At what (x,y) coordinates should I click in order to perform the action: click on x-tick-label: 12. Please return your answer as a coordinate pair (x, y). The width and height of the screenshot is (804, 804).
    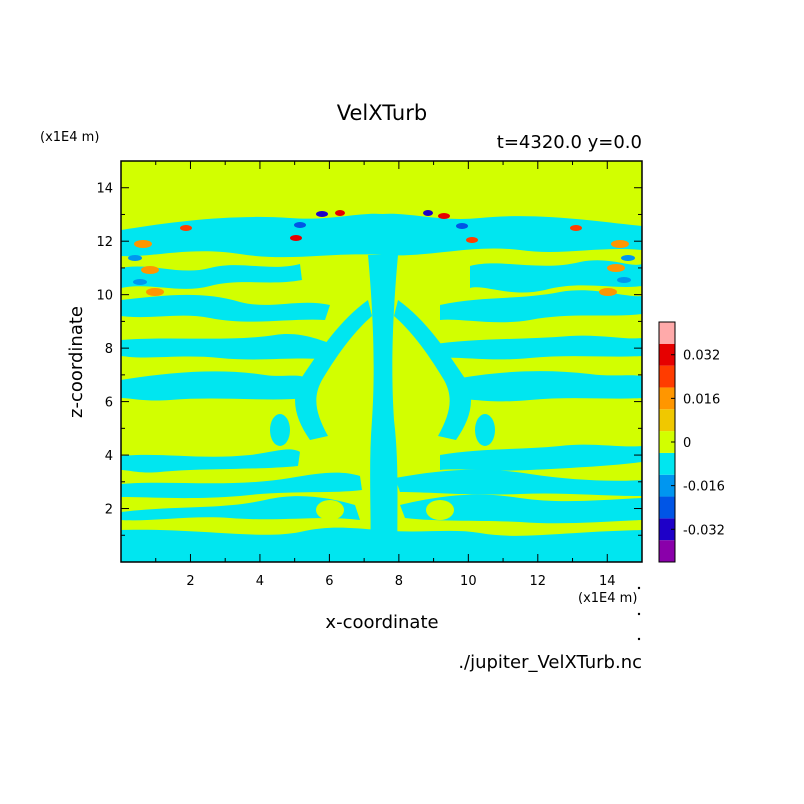
    Looking at the image, I should click on (538, 581).